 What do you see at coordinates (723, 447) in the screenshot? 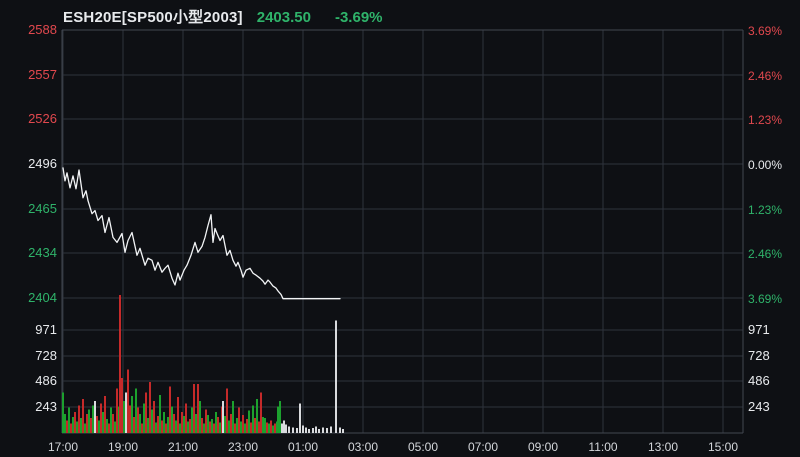
I see `time-axis-label: 15:00` at bounding box center [723, 447].